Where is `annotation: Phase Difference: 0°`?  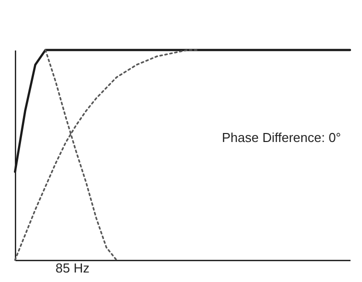 annotation: Phase Difference: 0° is located at coordinates (281, 137).